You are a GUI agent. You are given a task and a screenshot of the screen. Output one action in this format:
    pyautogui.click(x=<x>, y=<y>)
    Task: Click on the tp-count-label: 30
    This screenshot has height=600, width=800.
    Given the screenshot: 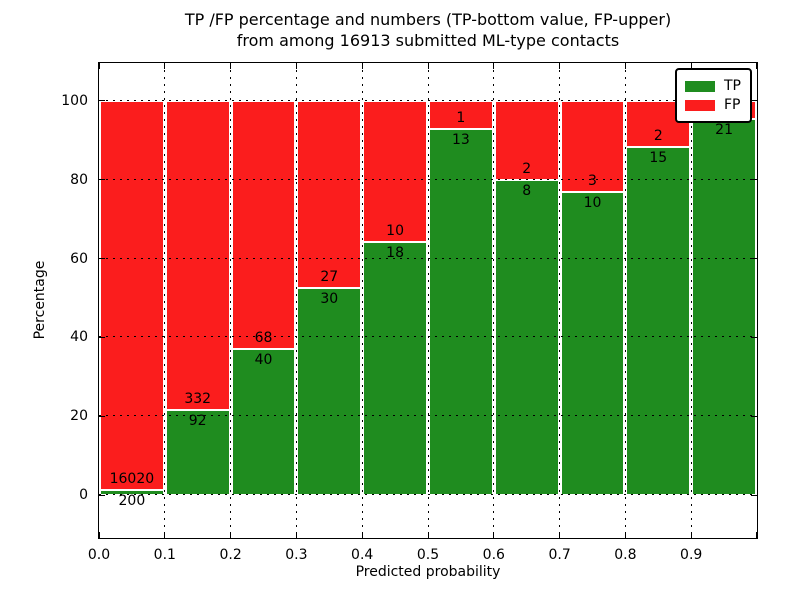 What is the action you would take?
    pyautogui.click(x=329, y=298)
    